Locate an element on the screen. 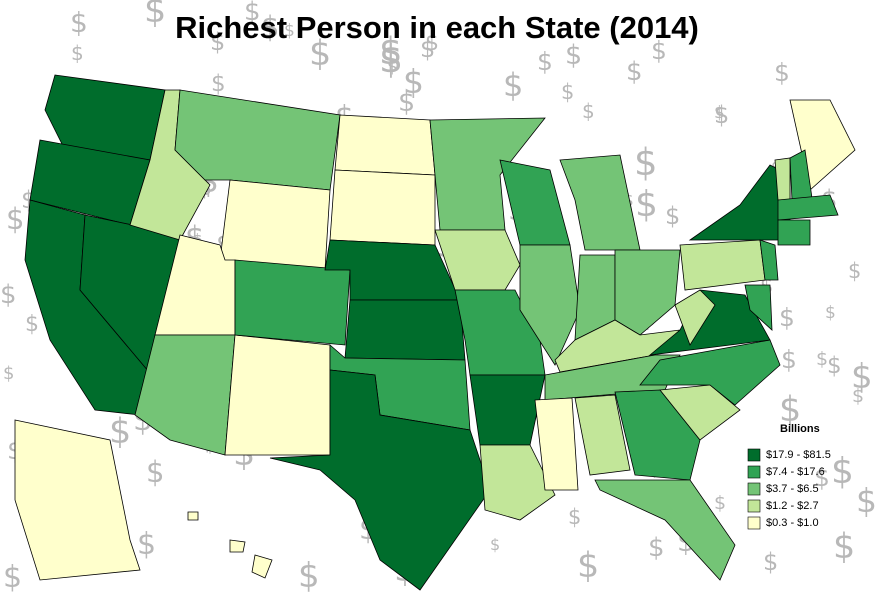 Image resolution: width=875 pixels, height=600 pixels. legend-label: $1.2 - $2.7 is located at coordinates (792, 506).